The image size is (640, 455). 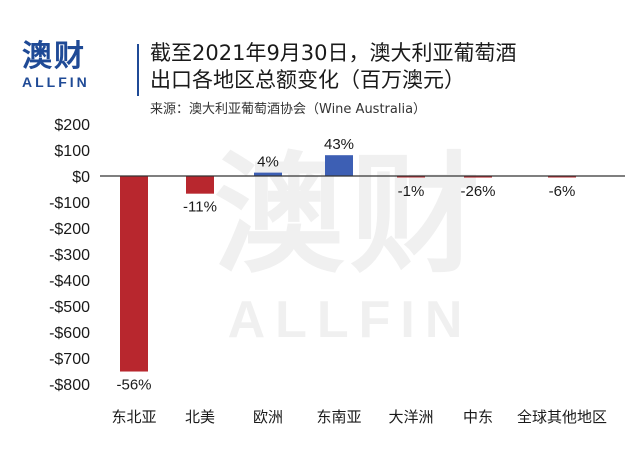 What do you see at coordinates (133, 385) in the screenshot?
I see `data-label: -56%` at bounding box center [133, 385].